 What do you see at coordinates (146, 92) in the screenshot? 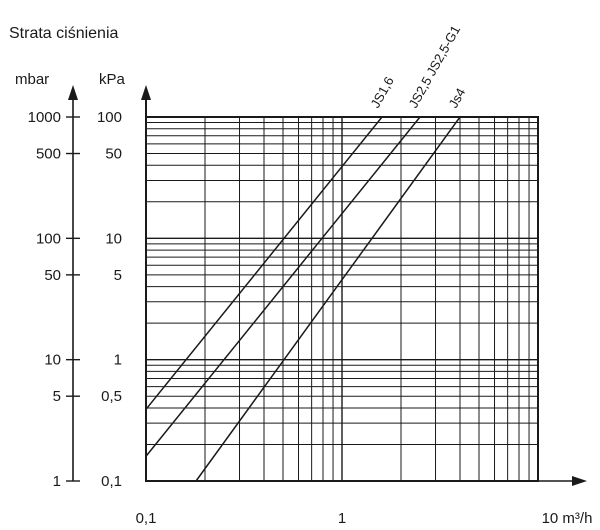
I see `kpa-axis-arrow` at bounding box center [146, 92].